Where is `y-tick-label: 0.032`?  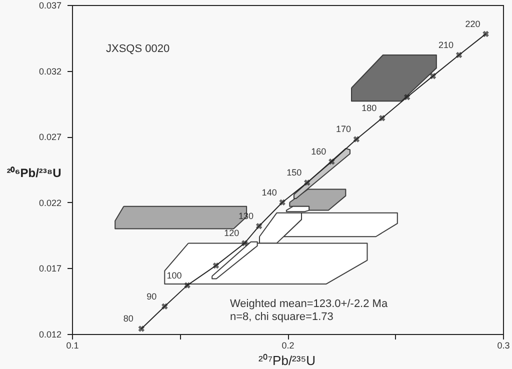
y-tick-label: 0.032 is located at coordinates (50, 71).